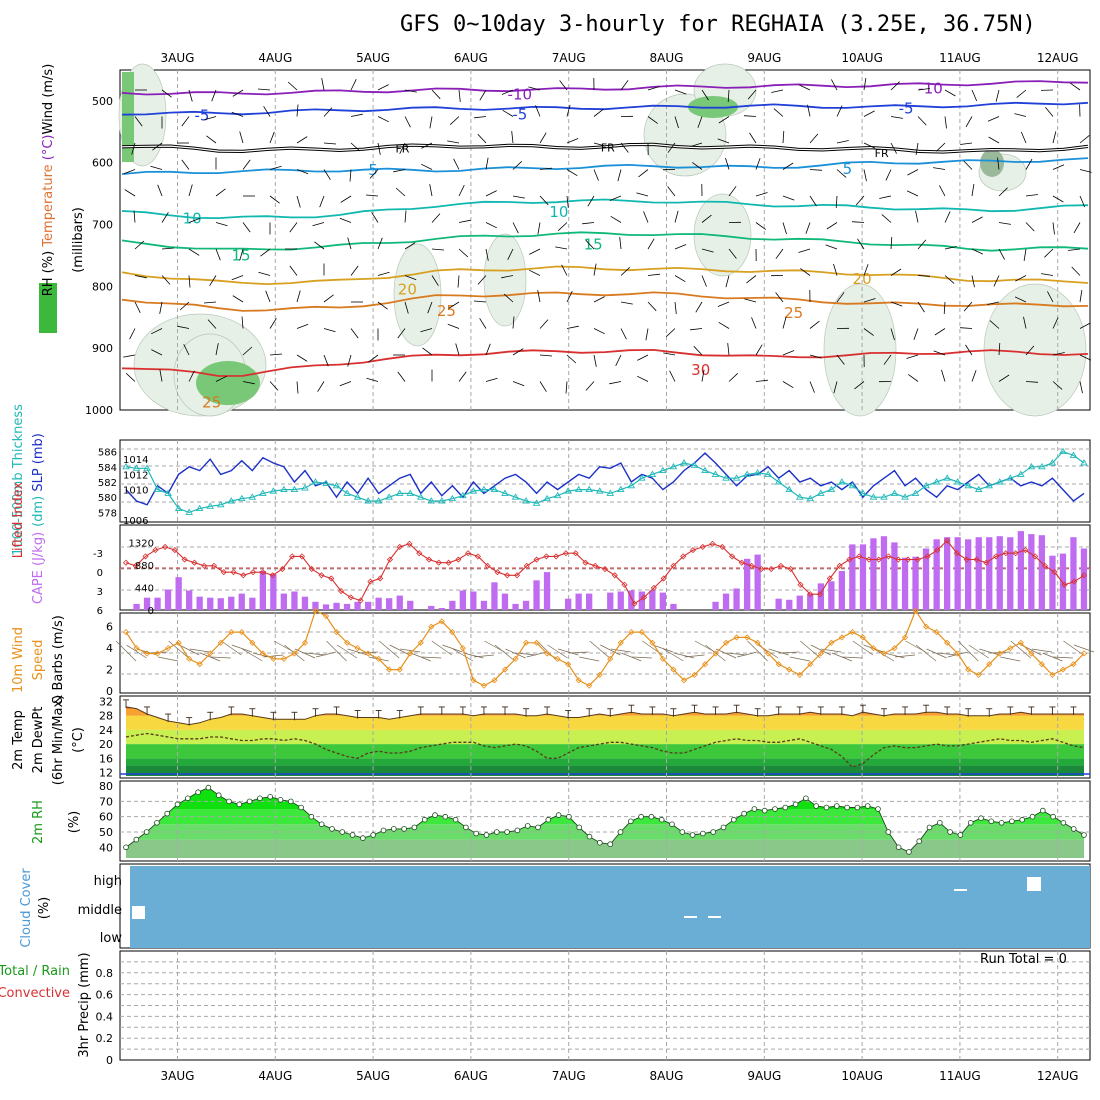 This screenshot has height=1100, width=1100. I want to click on rh-band, so click(605, 848).